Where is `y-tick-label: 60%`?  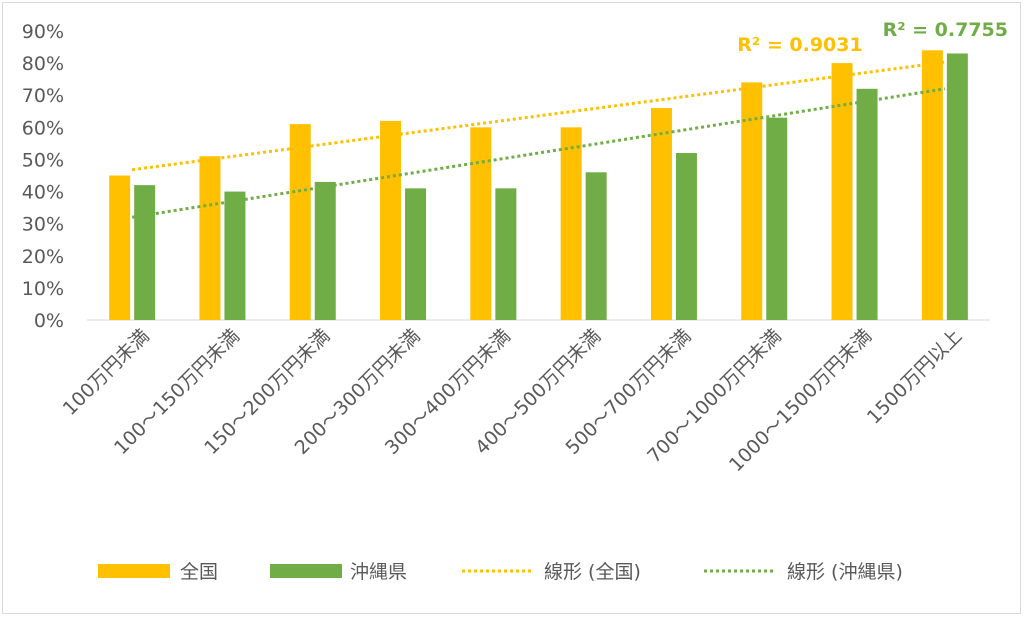
y-tick-label: 60% is located at coordinates (43, 128).